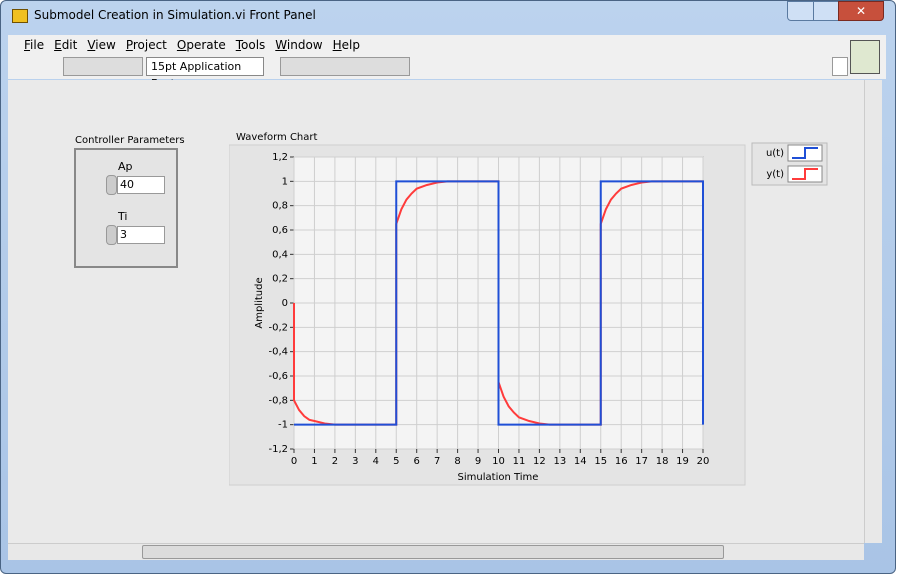 The image size is (900, 577). What do you see at coordinates (873, 311) in the screenshot?
I see `vertical-scrollbar` at bounding box center [873, 311].